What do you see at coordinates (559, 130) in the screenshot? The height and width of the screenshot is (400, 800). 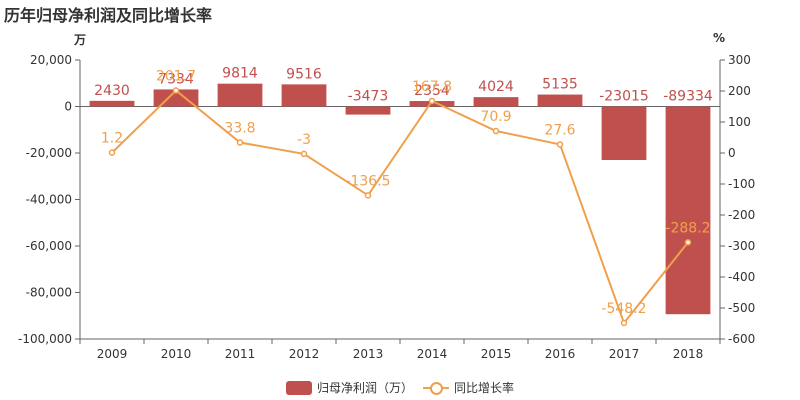 I see `growth-value-label: 27.6` at bounding box center [559, 130].